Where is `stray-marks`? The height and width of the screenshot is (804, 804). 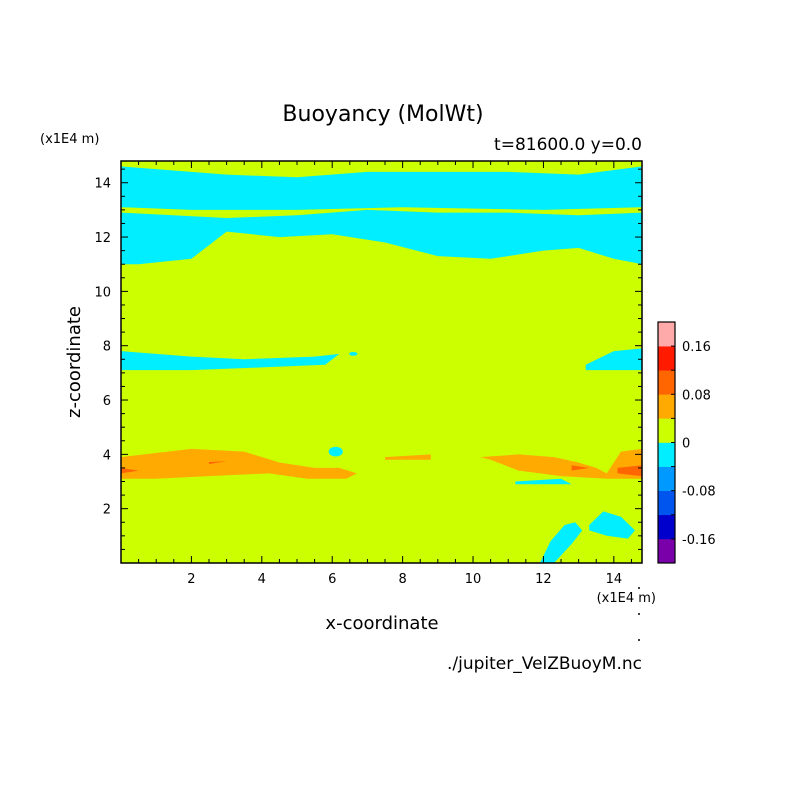
stray-marks is located at coordinates (639, 614).